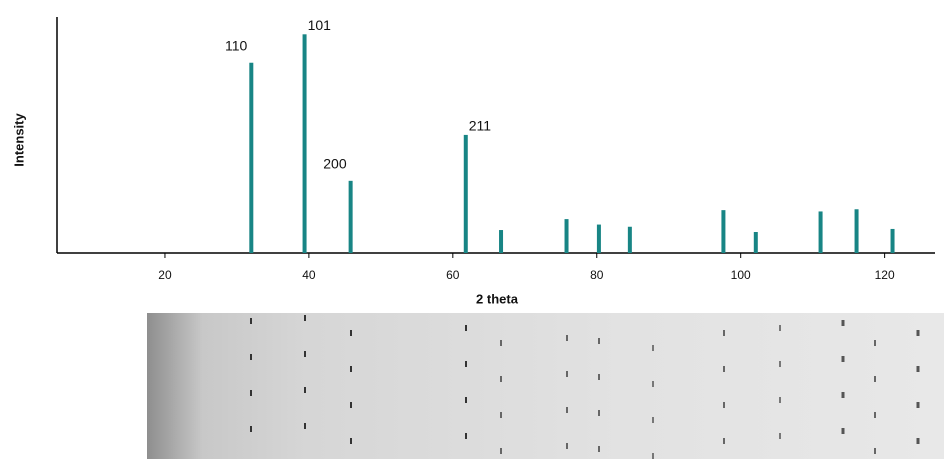 The width and height of the screenshot is (944, 459). I want to click on x-tick-label: 100, so click(741, 275).